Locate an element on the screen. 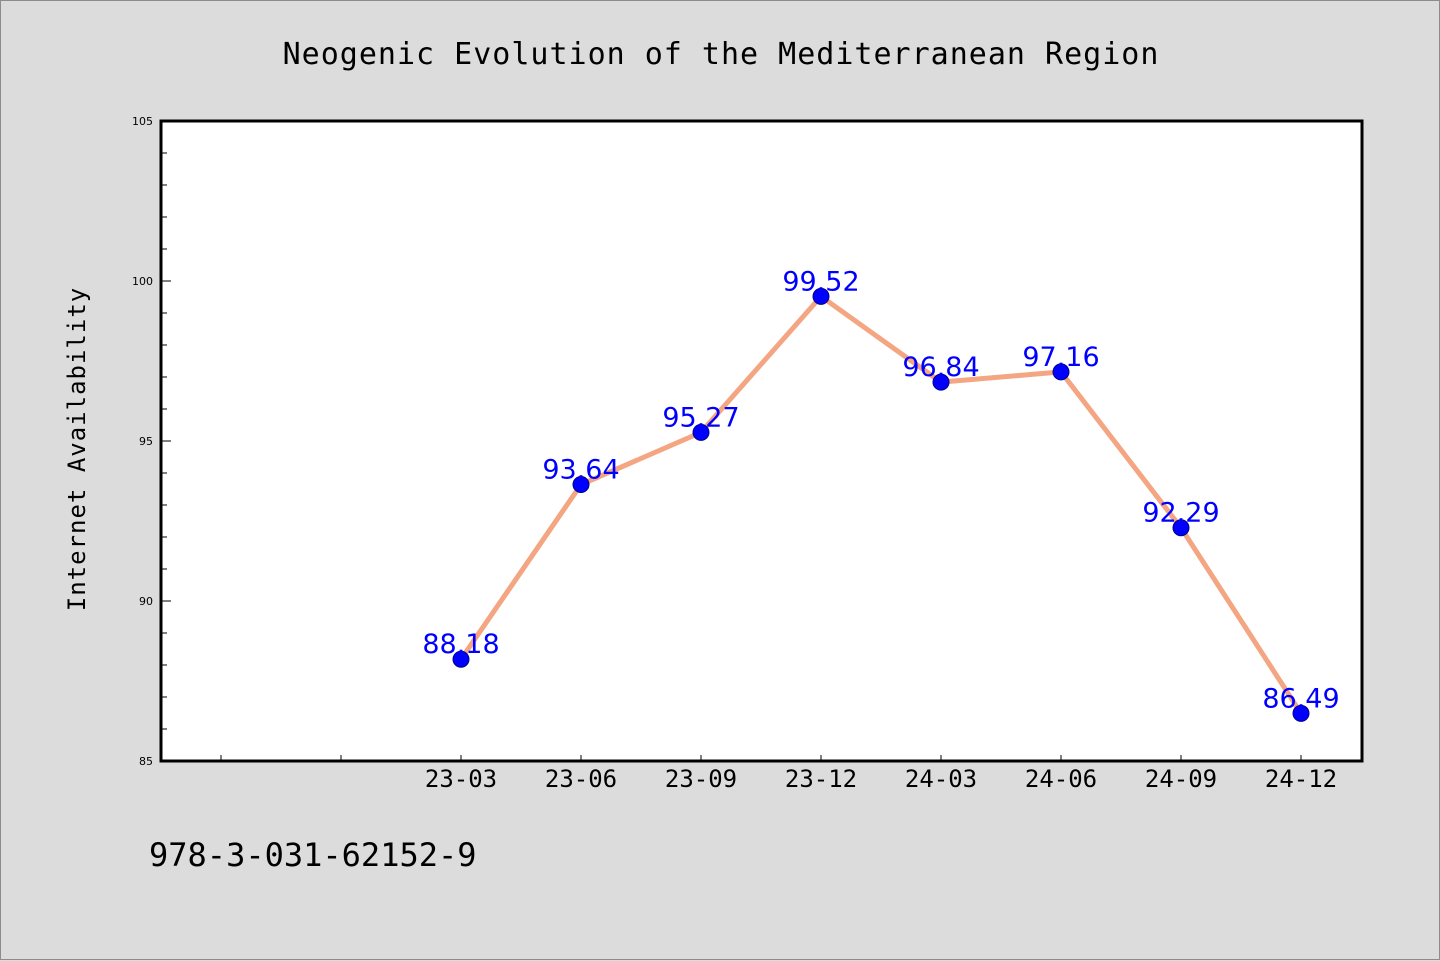 The height and width of the screenshot is (961, 1440). y-tick-label: 100 is located at coordinates (142, 281).